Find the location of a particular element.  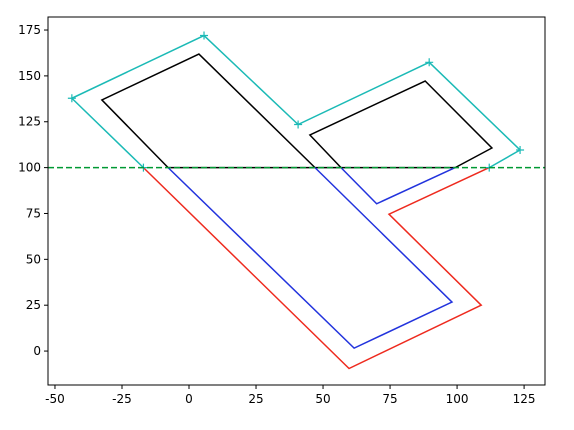

y-tick-label: 150 is located at coordinates (29, 76).